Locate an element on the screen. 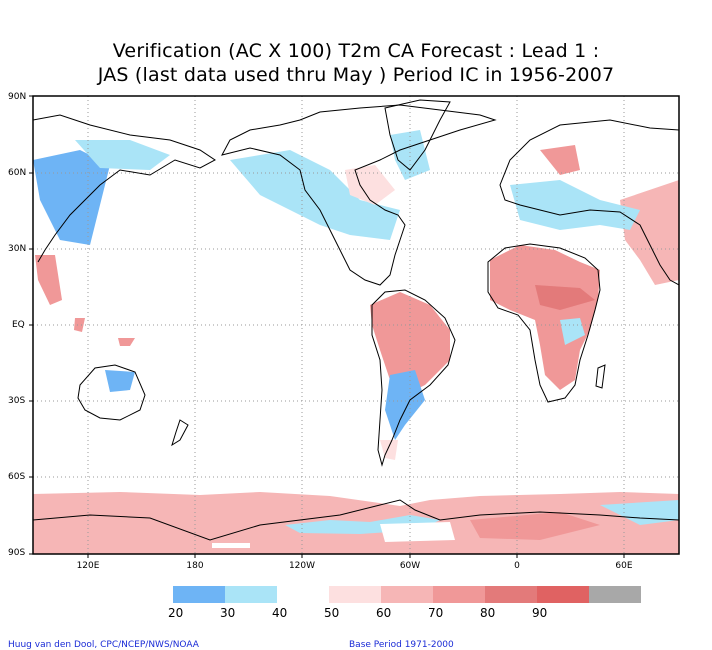 The image size is (712, 650). credit-base-period: Base Period 1971-2000 is located at coordinates (401, 645).